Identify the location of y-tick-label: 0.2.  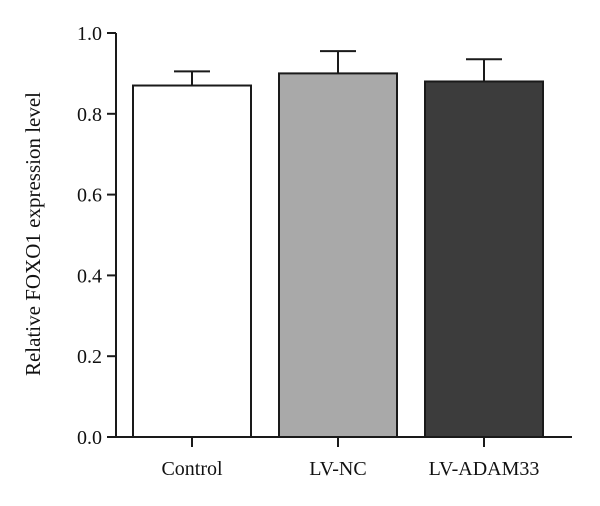
(89, 357).